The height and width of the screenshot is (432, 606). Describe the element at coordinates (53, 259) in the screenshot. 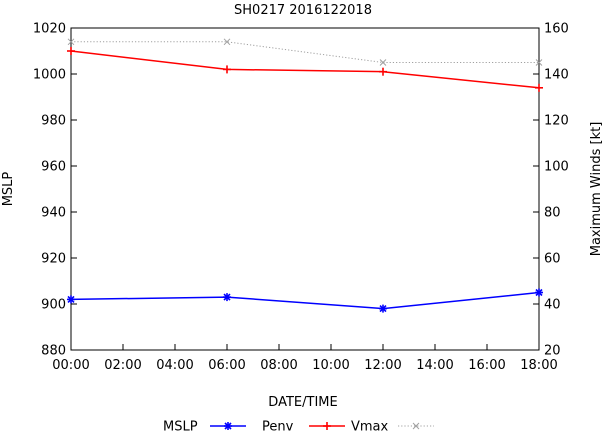

I see `y-left-tick-label: 920` at that location.